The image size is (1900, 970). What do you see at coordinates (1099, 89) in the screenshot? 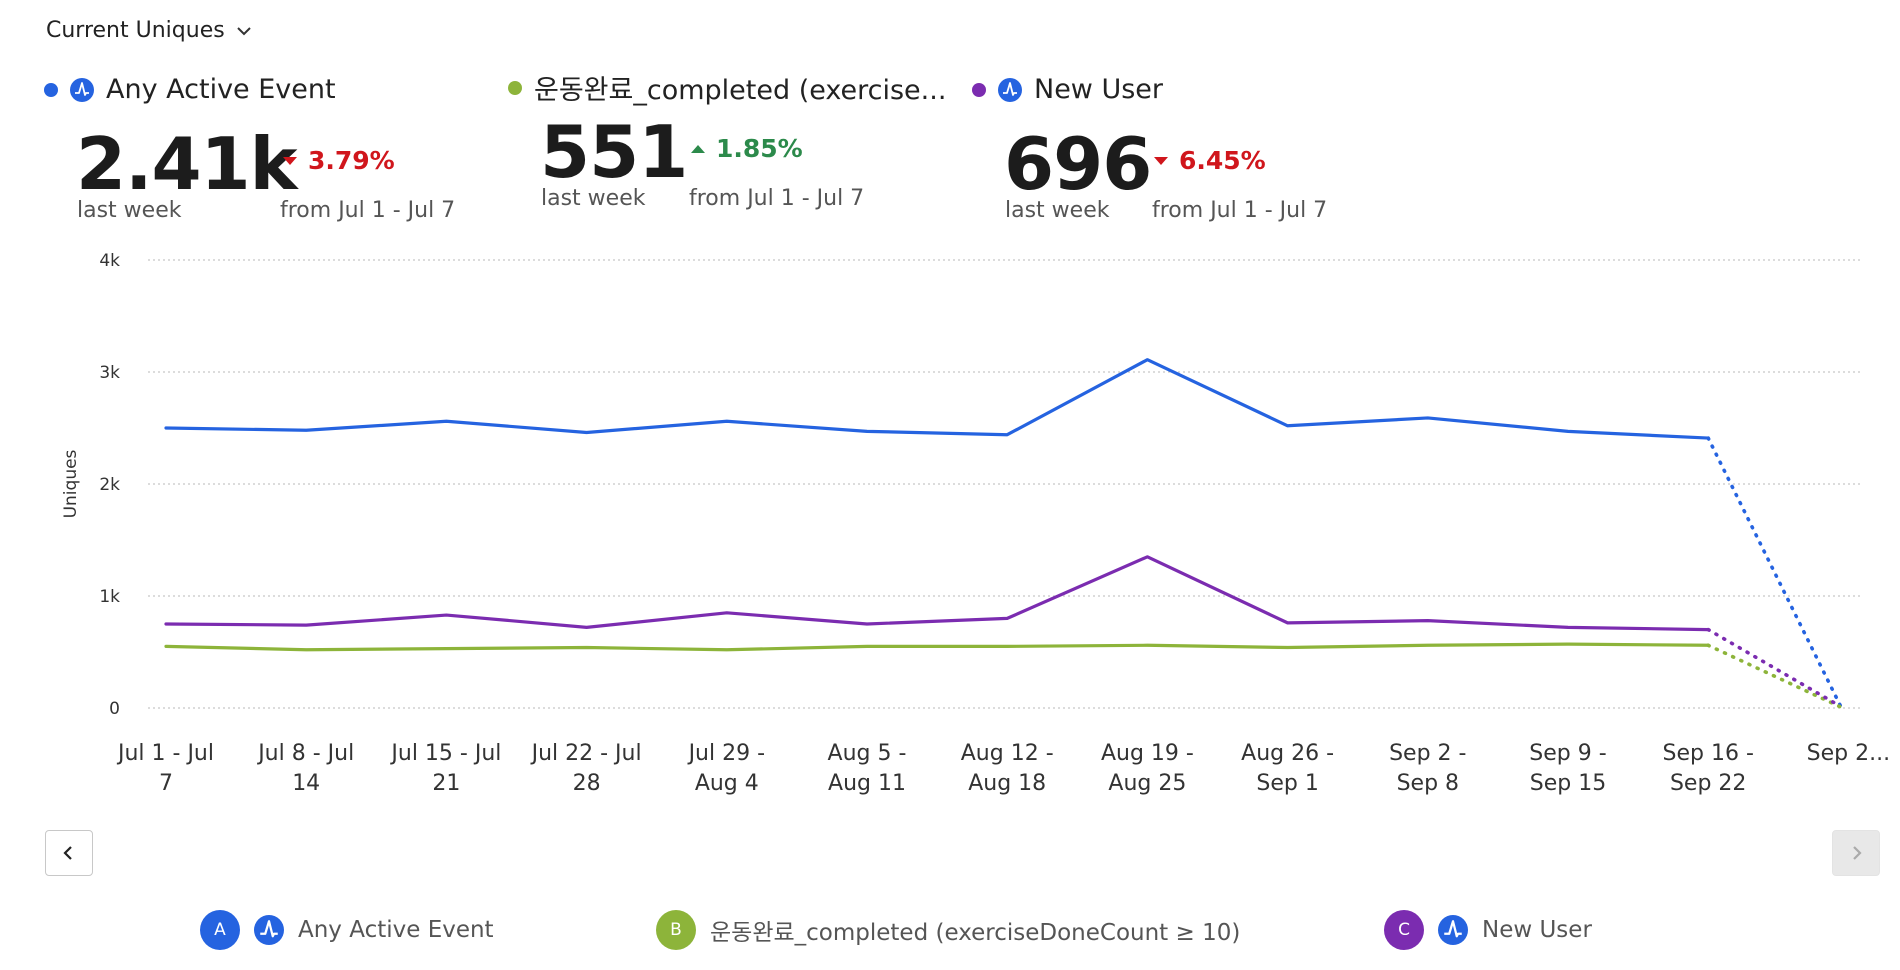
I see `metric-name: New User` at bounding box center [1099, 89].